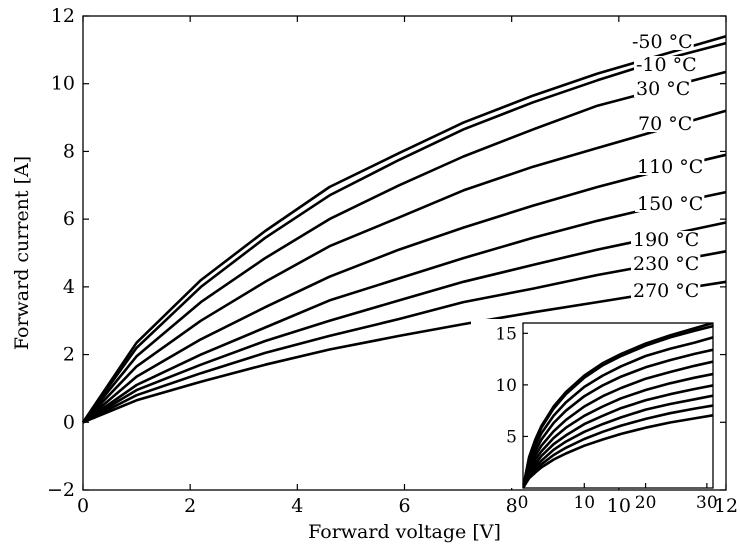  What do you see at coordinates (63, 16) in the screenshot?
I see `y-tick-label: 12` at bounding box center [63, 16].